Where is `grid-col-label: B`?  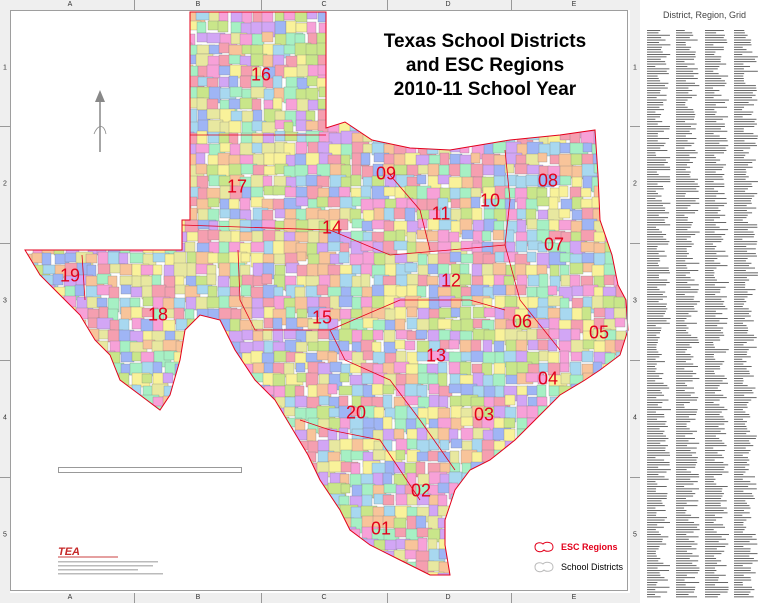
grid-col-label: B is located at coordinates (198, 4).